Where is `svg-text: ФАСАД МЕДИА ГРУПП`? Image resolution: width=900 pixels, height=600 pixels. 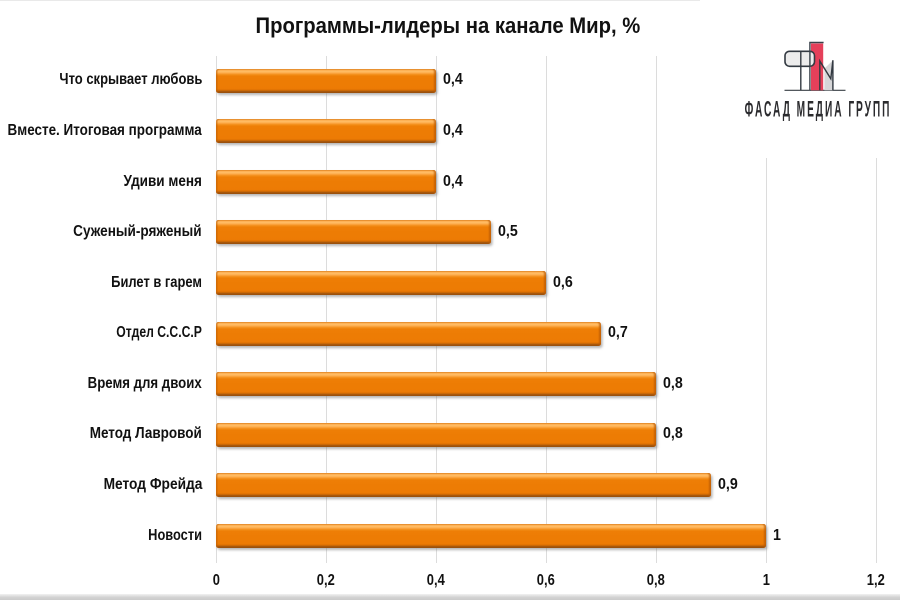 svg-text: ФАСАД МЕДИА ГРУПП is located at coordinates (818, 109).